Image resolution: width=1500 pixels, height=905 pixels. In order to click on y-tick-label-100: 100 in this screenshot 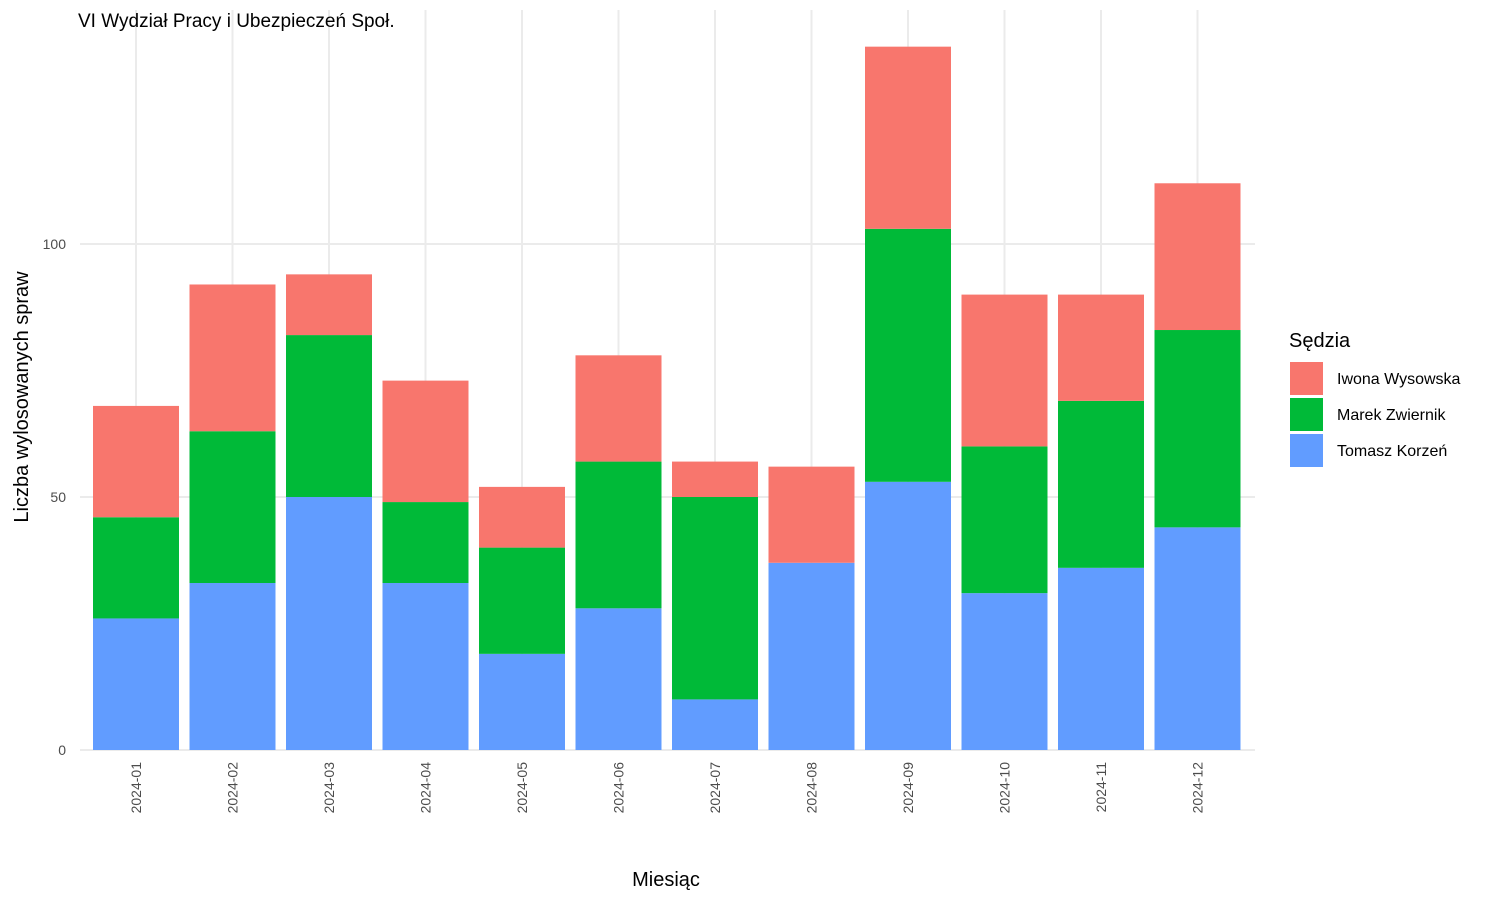, I will do `click(55, 244)`.